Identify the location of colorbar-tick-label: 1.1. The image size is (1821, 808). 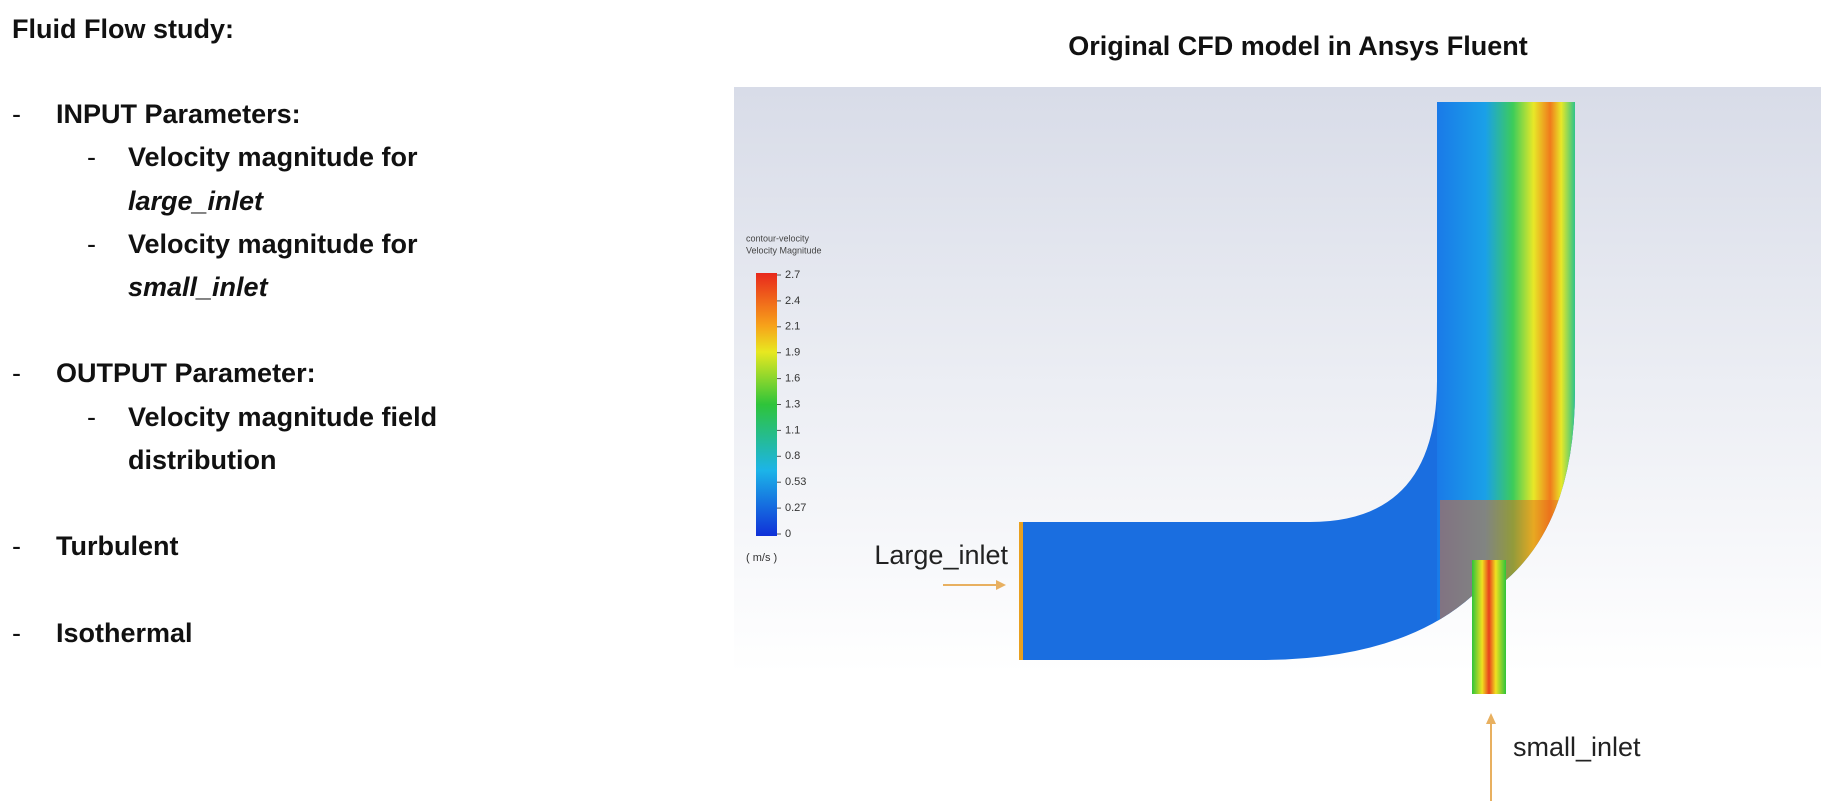
(792, 430).